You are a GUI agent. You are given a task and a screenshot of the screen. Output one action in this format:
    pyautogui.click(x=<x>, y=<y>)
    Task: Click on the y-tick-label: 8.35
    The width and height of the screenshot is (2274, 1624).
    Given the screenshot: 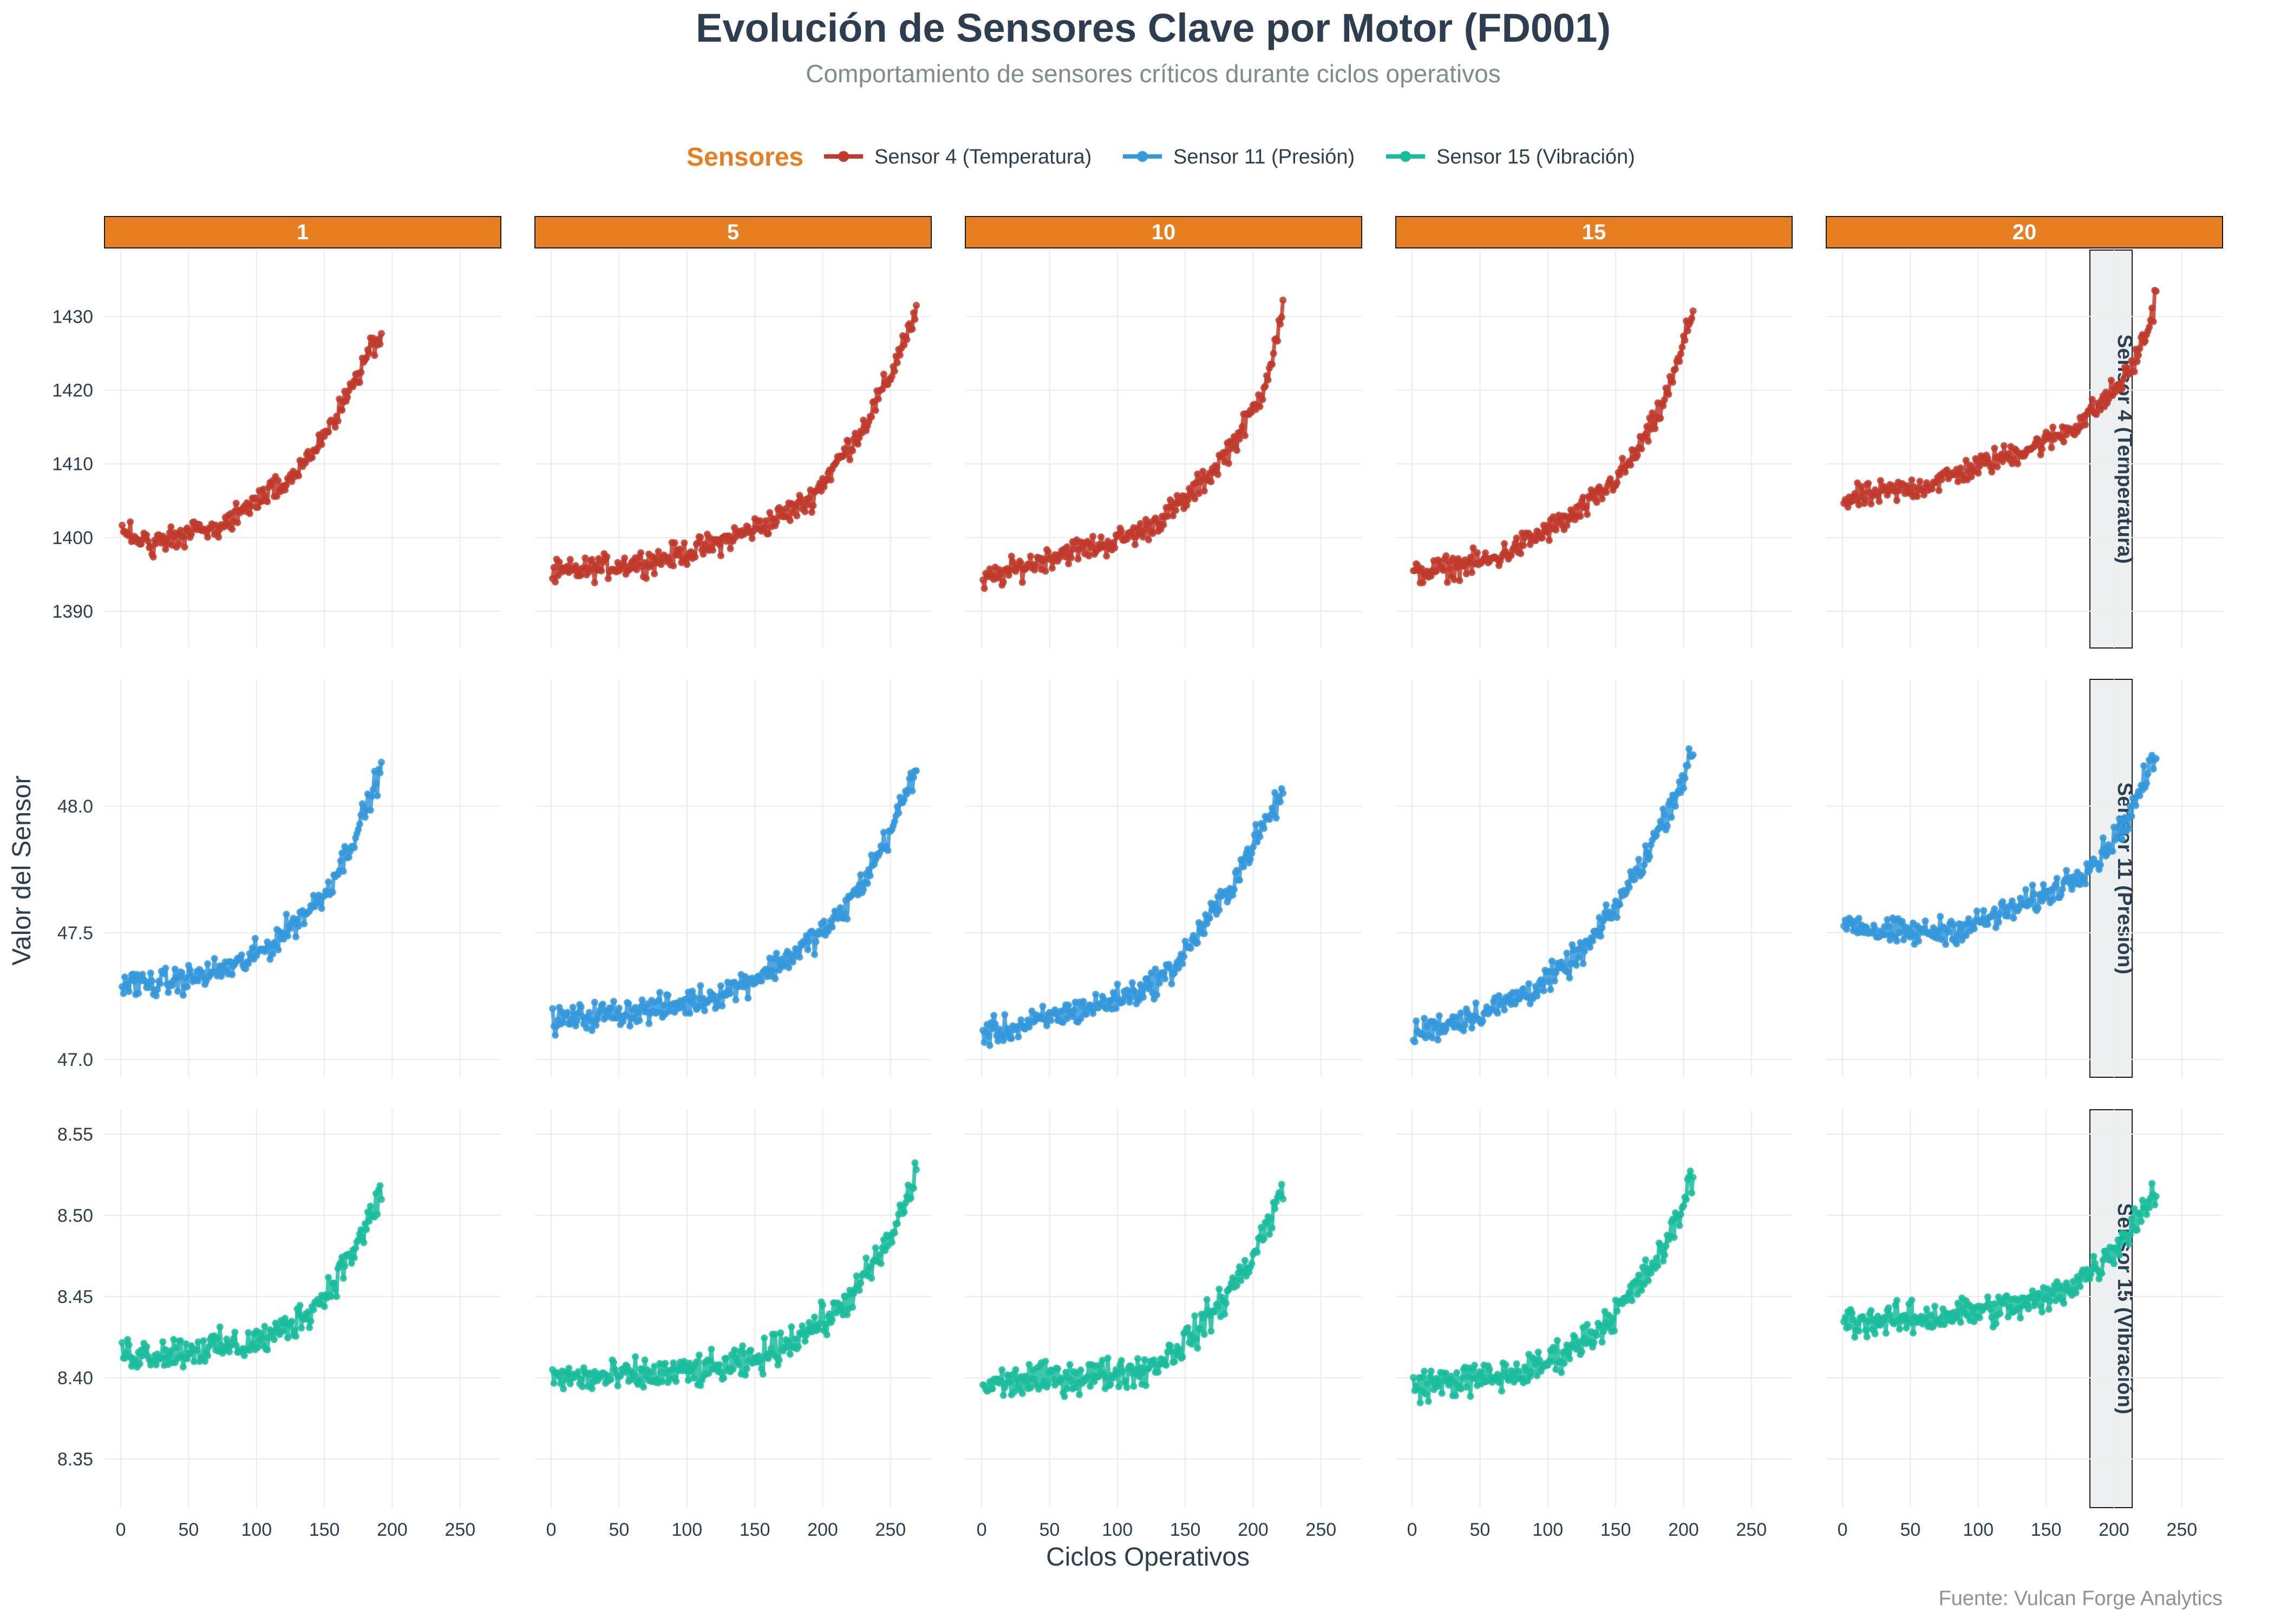 What is the action you would take?
    pyautogui.click(x=75, y=1459)
    